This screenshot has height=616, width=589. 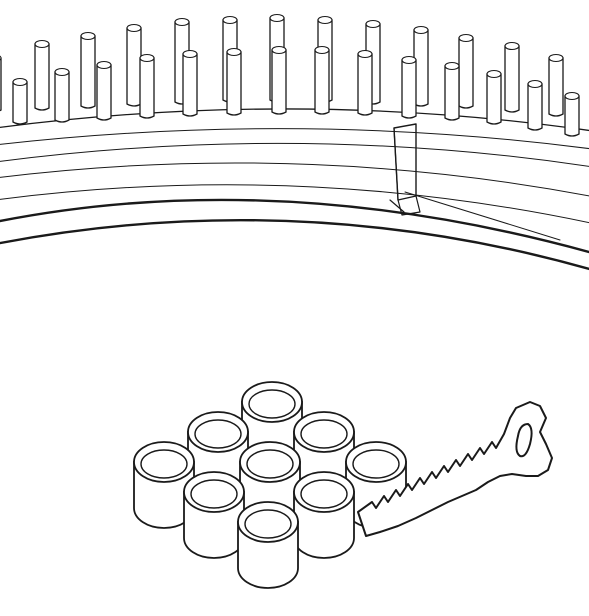 I want to click on hook-tool, so click(x=455, y=469).